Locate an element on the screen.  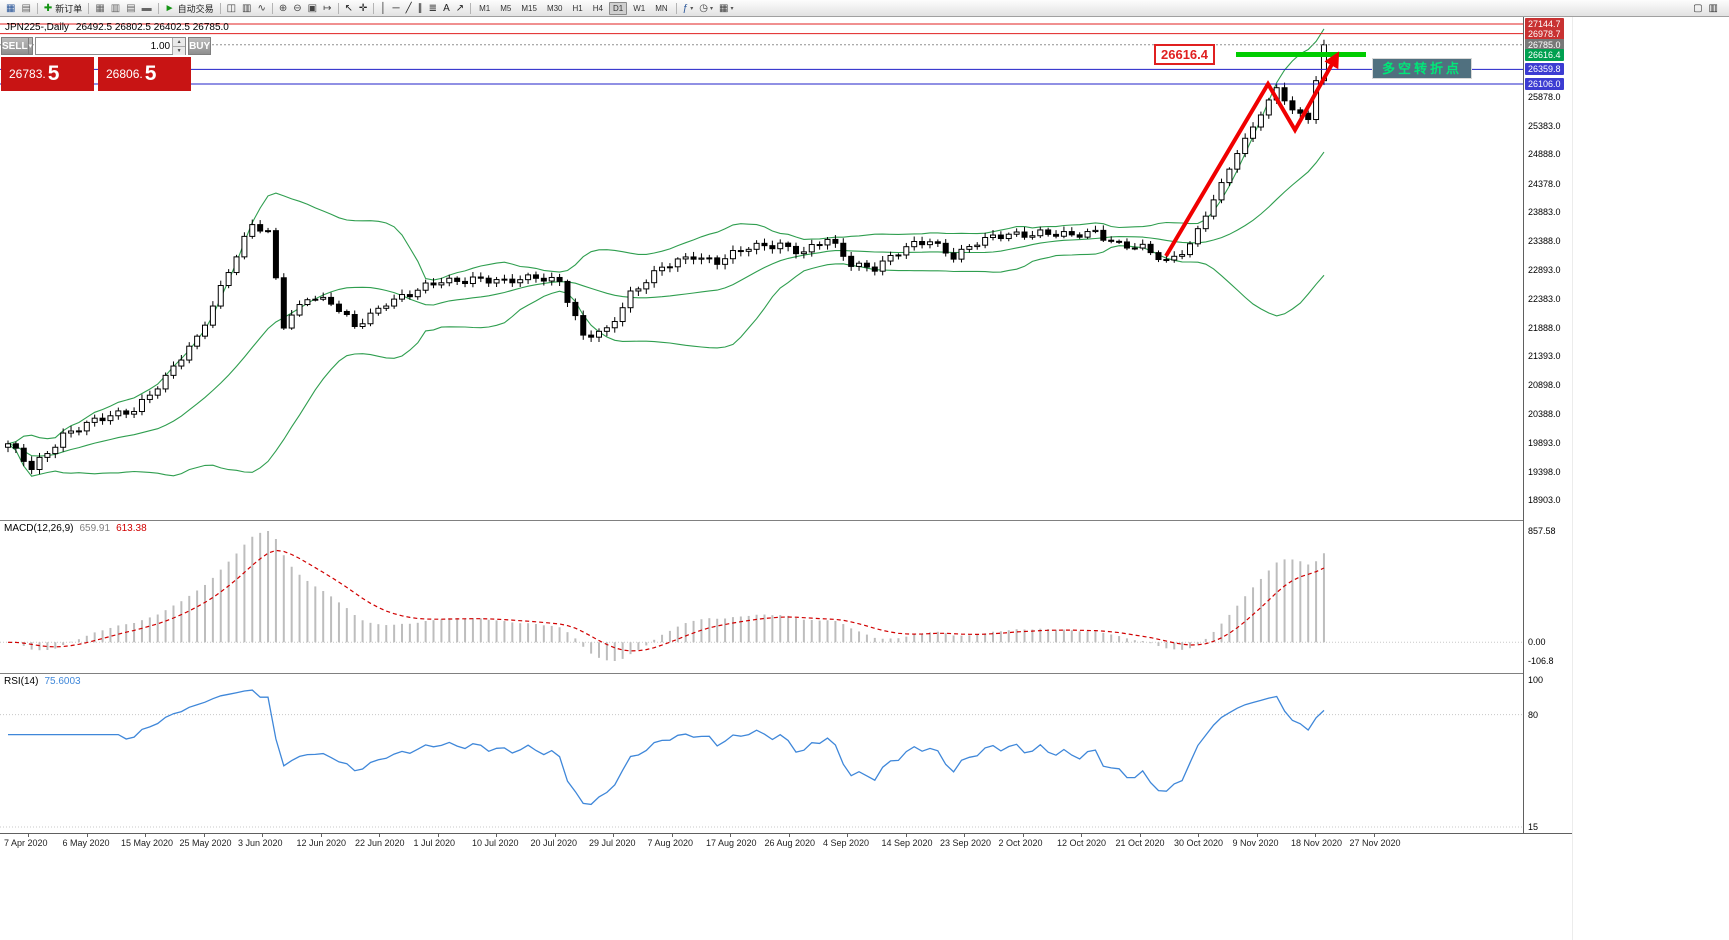
terminal-icon: ▬ is located at coordinates (147, 8).